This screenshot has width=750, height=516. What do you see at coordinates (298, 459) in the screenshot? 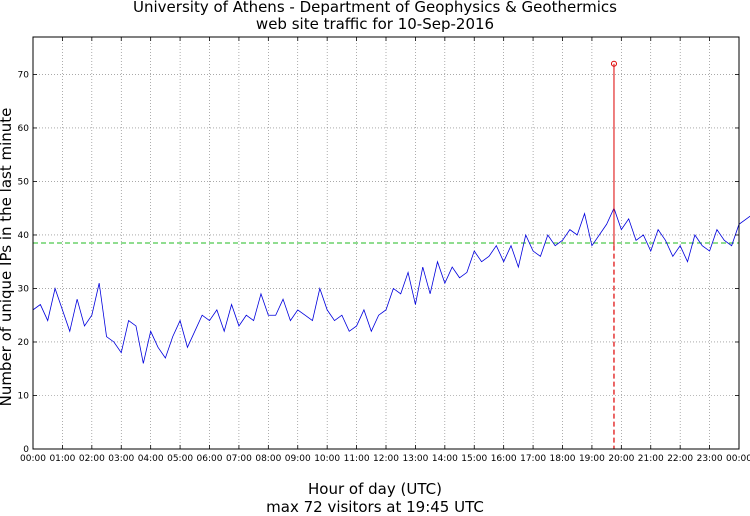
I see `x-tick-label: 09:00` at bounding box center [298, 459].